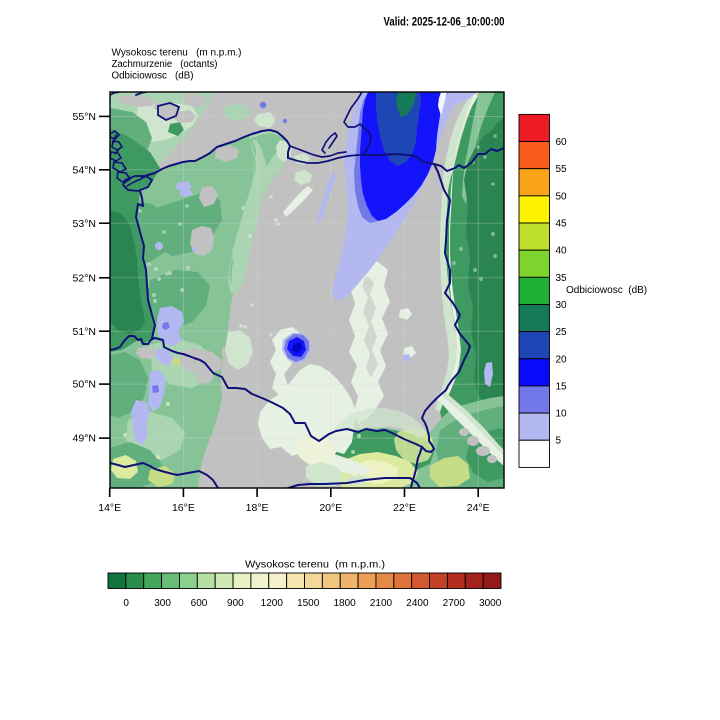 This screenshot has width=720, height=720. What do you see at coordinates (84, 170) in the screenshot?
I see `svg-text: 54°N` at bounding box center [84, 170].